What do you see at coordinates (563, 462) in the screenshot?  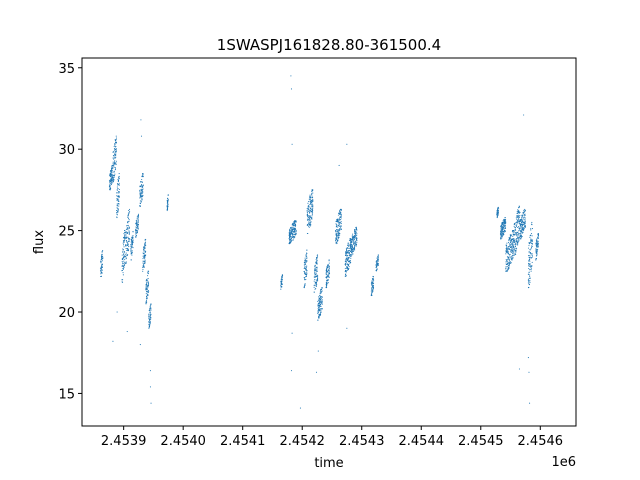 I see `x-offset-label: 1e6` at bounding box center [563, 462].